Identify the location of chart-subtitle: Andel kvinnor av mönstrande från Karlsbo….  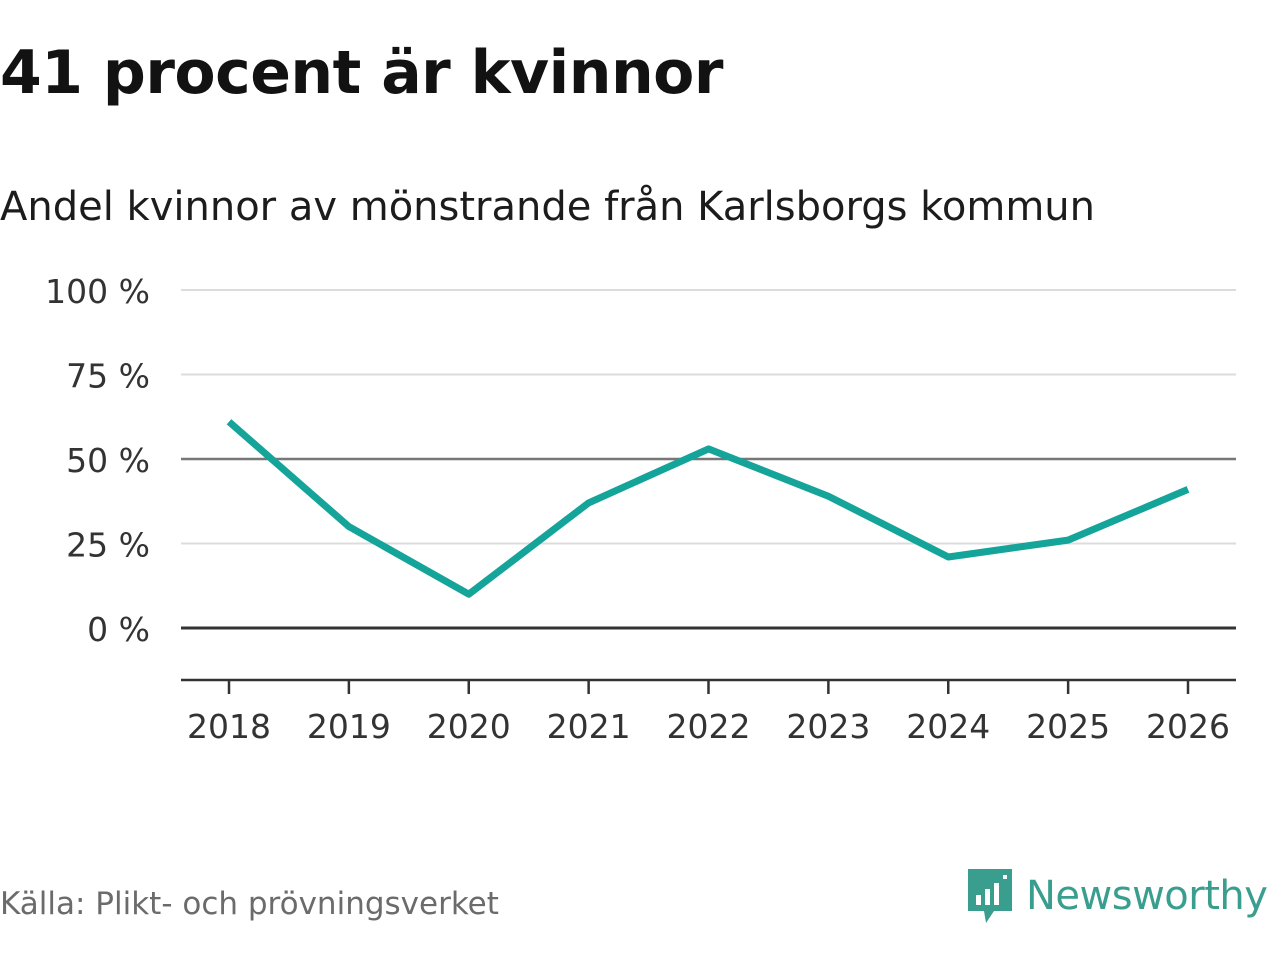
(547, 207).